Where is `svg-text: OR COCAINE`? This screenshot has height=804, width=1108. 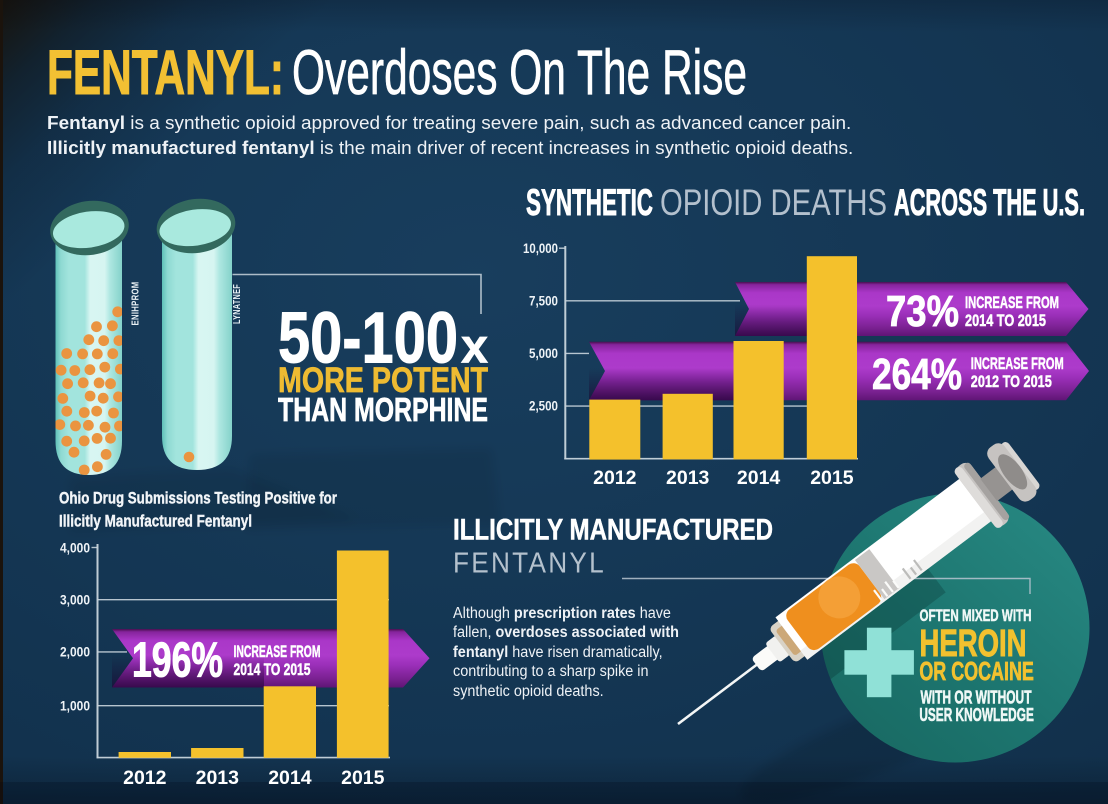 svg-text: OR COCAINE is located at coordinates (976, 671).